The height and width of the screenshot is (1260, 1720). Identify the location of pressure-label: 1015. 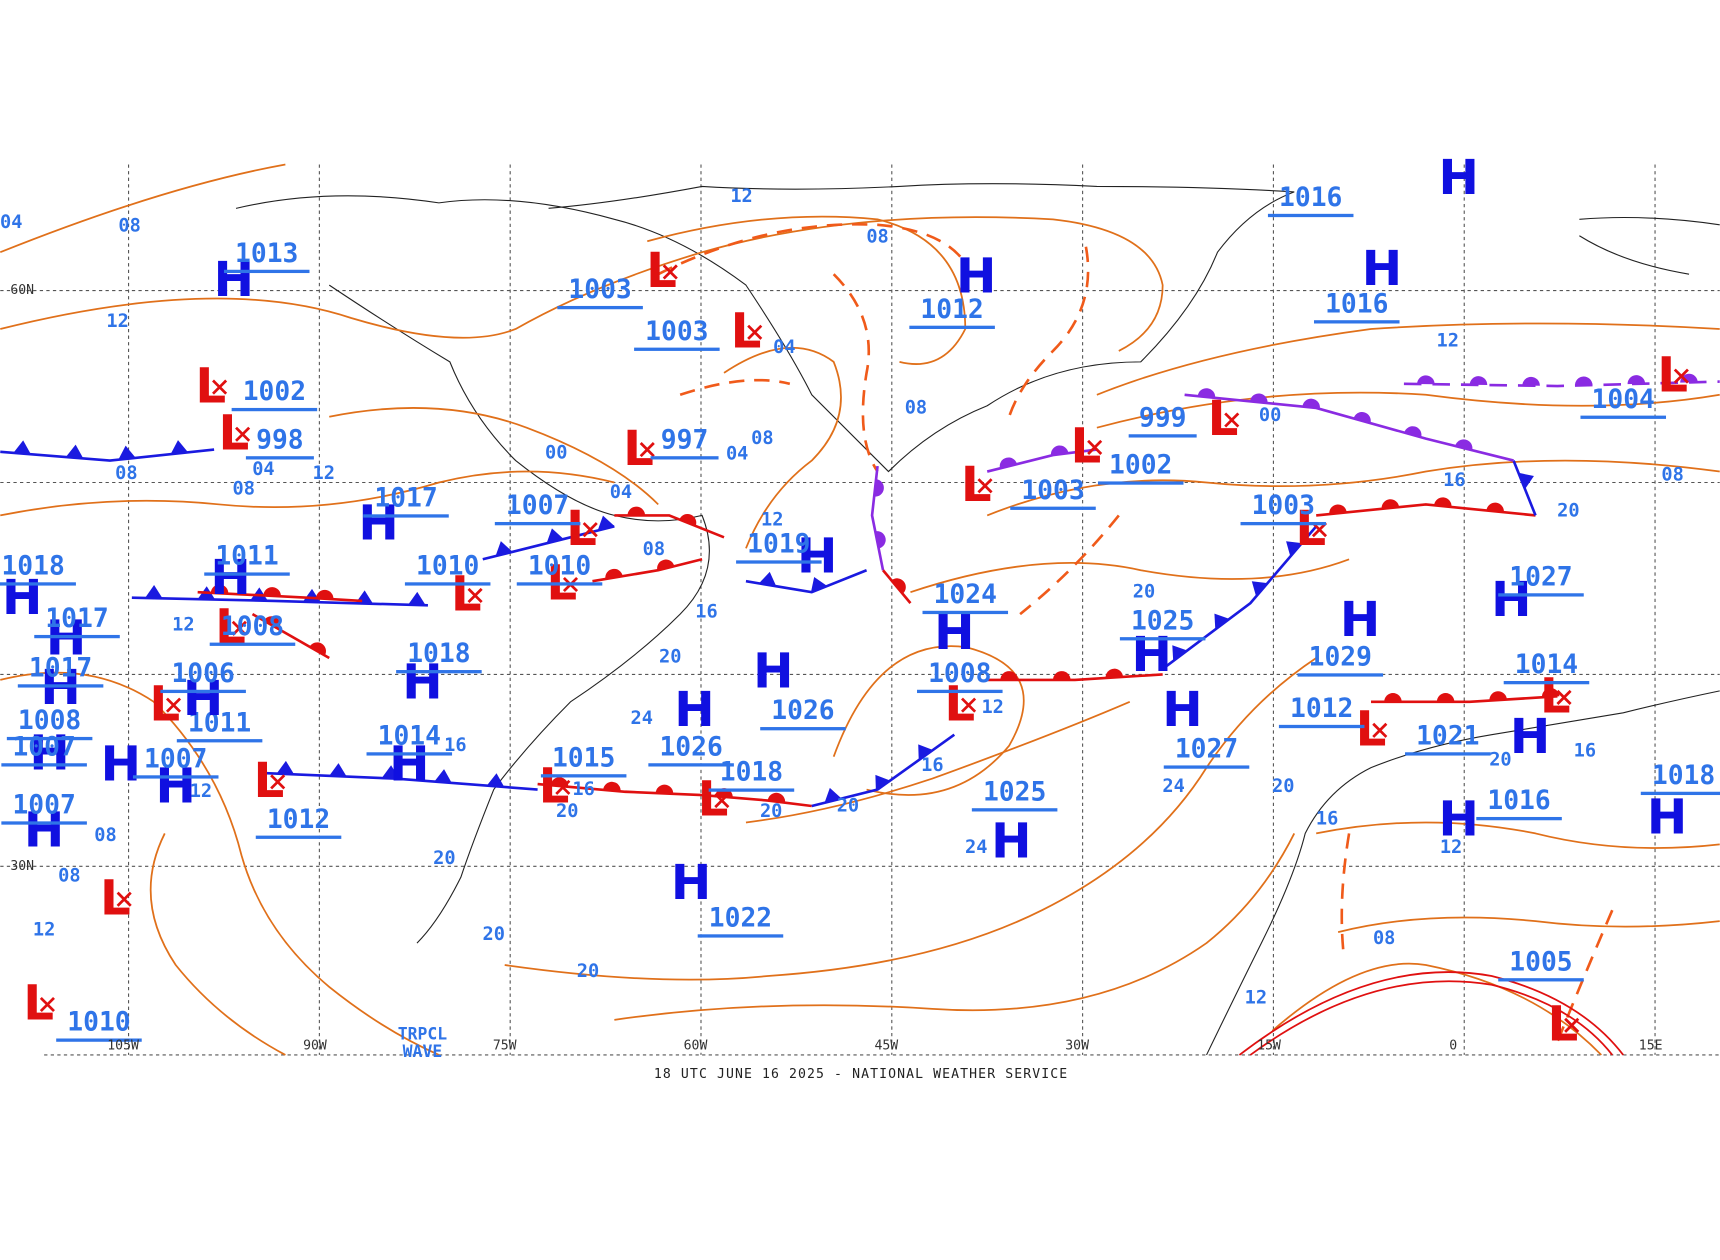
(583, 758).